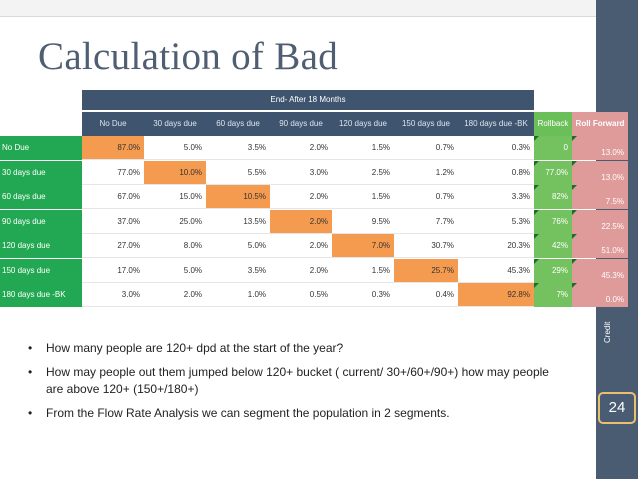  I want to click on rollback-cell: 0, so click(553, 148).